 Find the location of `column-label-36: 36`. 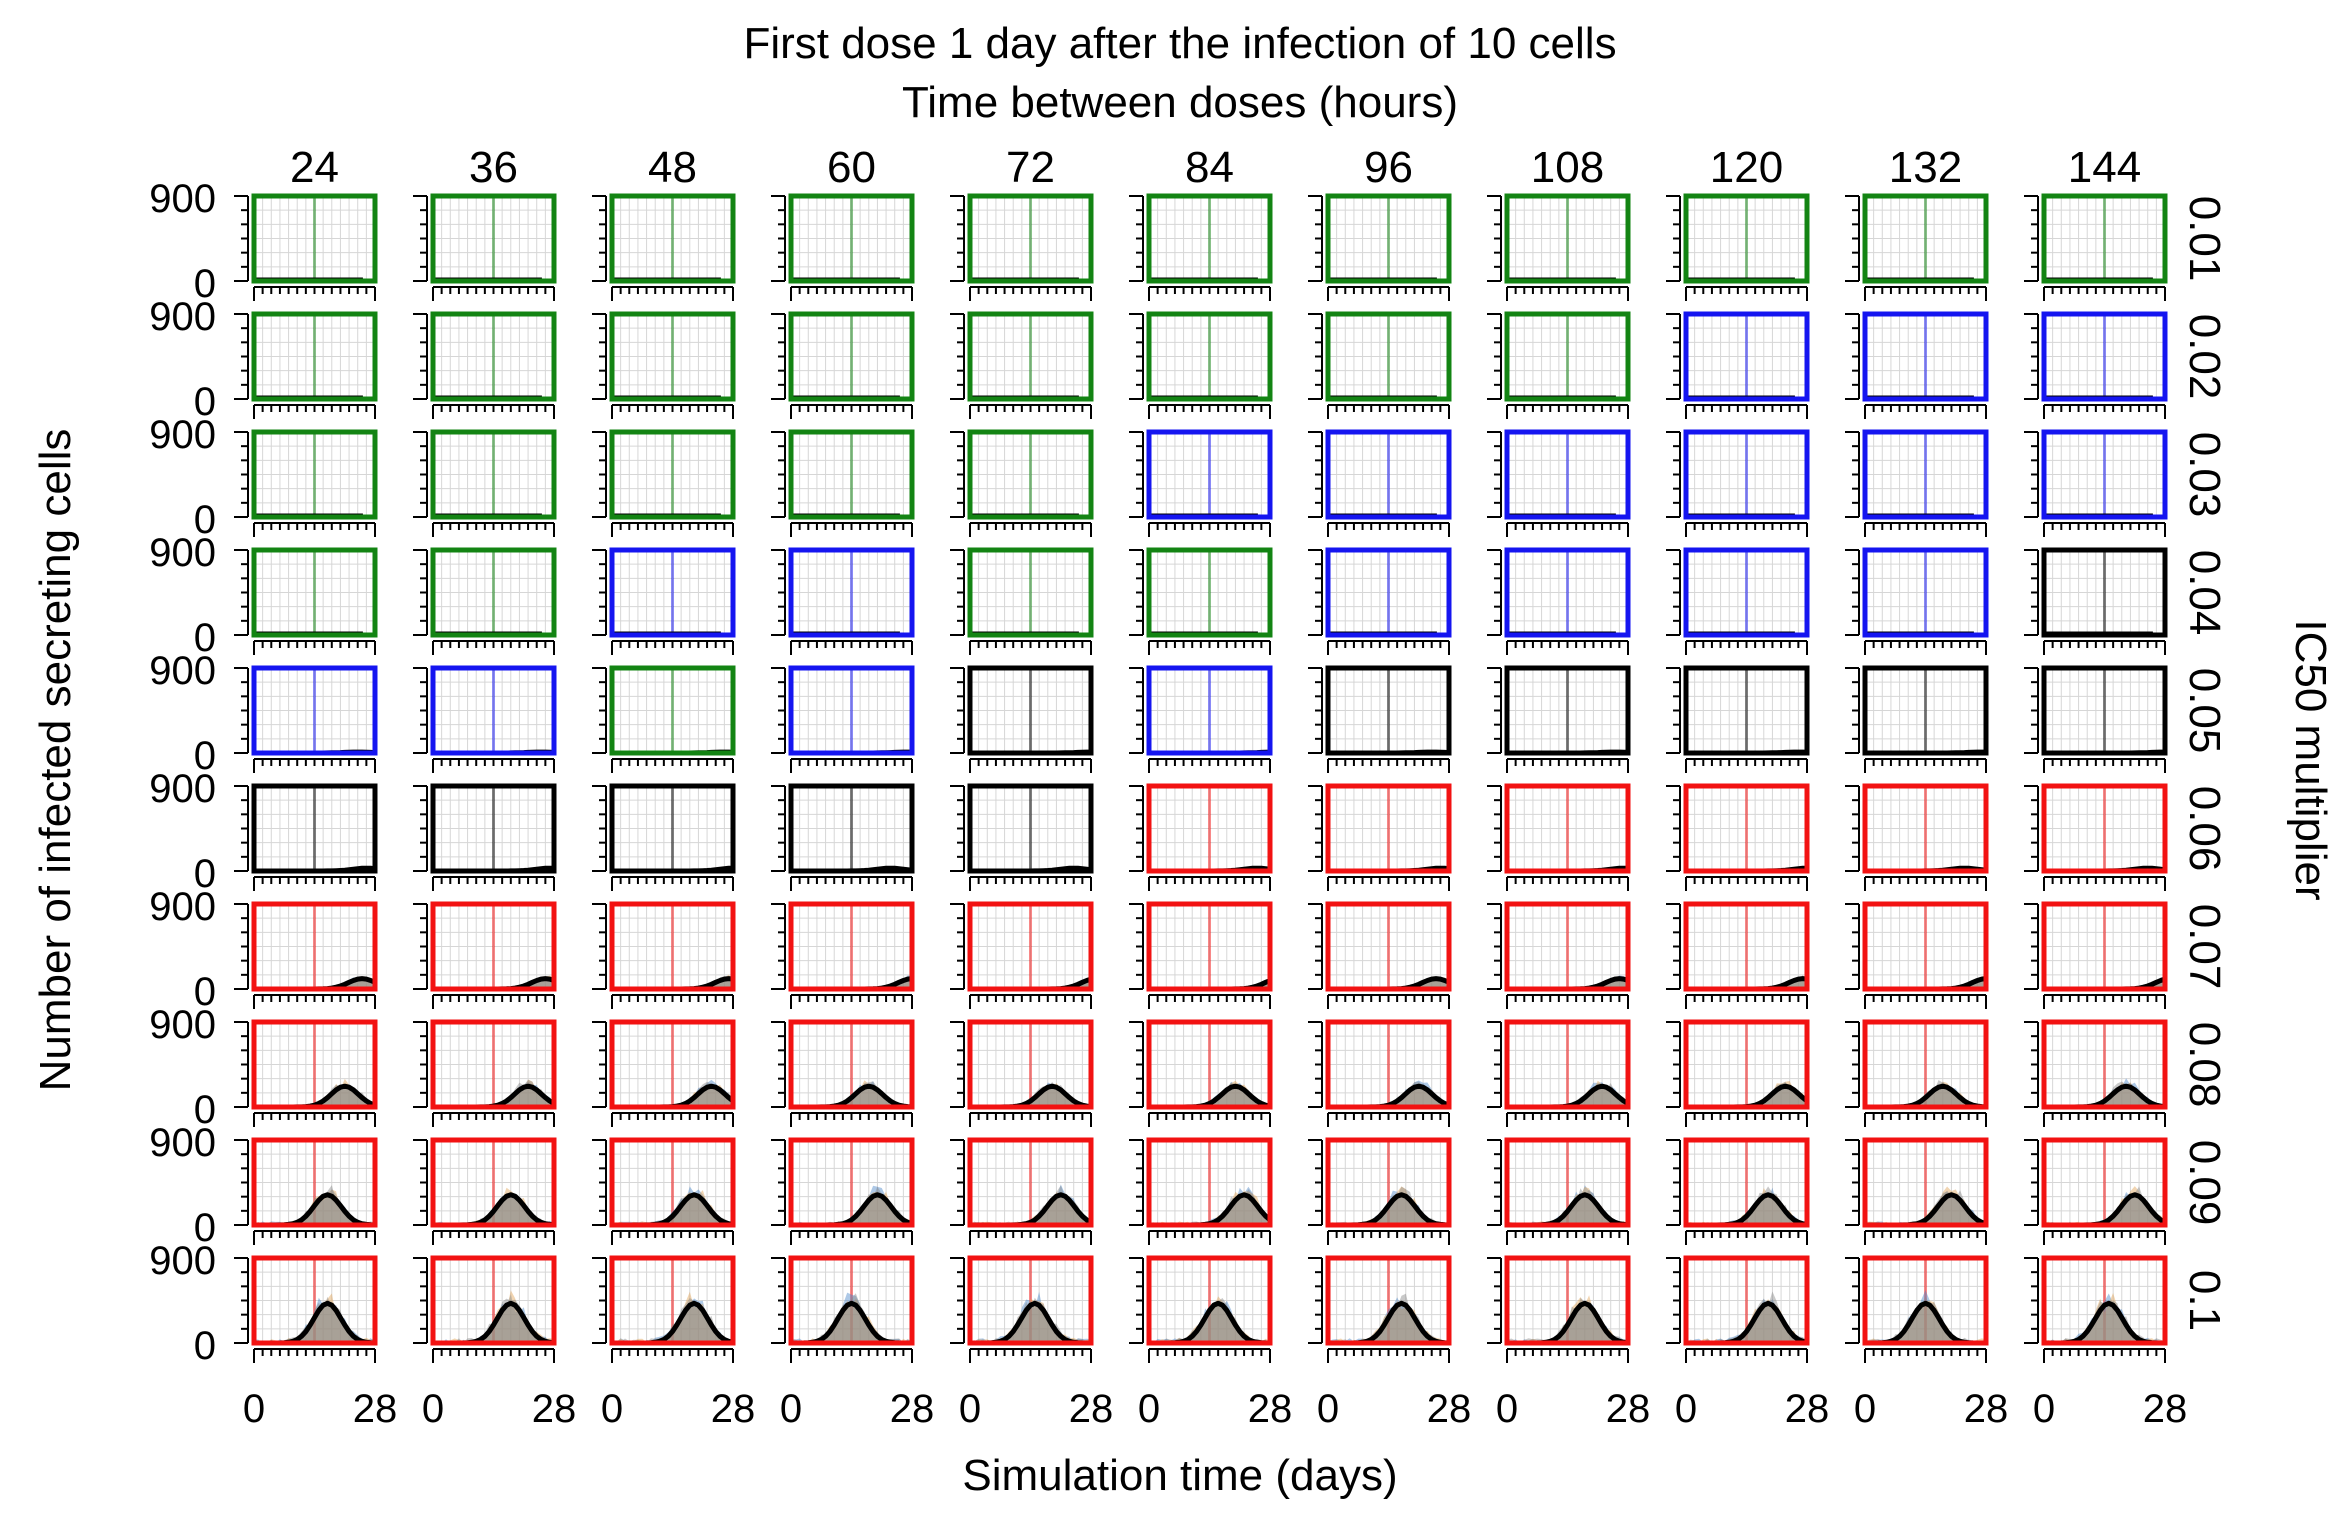

column-label-36: 36 is located at coordinates (493, 167).